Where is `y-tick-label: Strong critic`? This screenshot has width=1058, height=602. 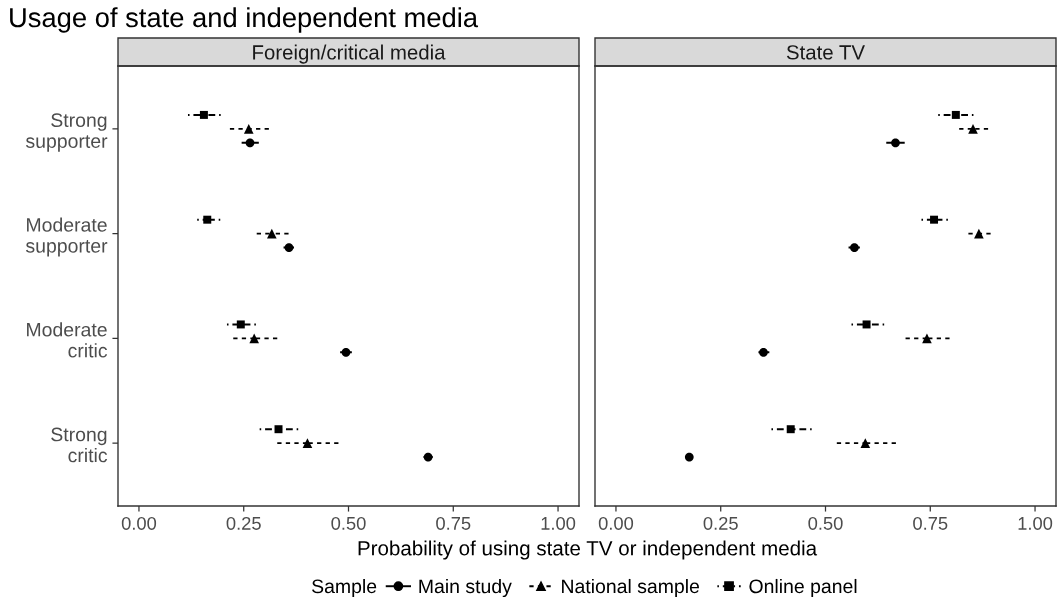
y-tick-label: Strong critic is located at coordinates (79, 445).